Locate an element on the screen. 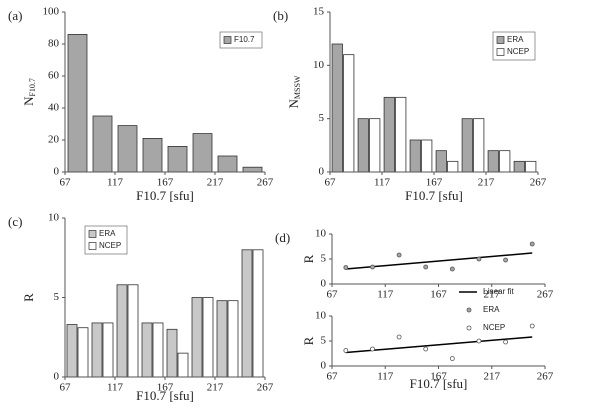 This screenshot has width=600, height=413. legend-label: Linear fit is located at coordinates (498, 291).